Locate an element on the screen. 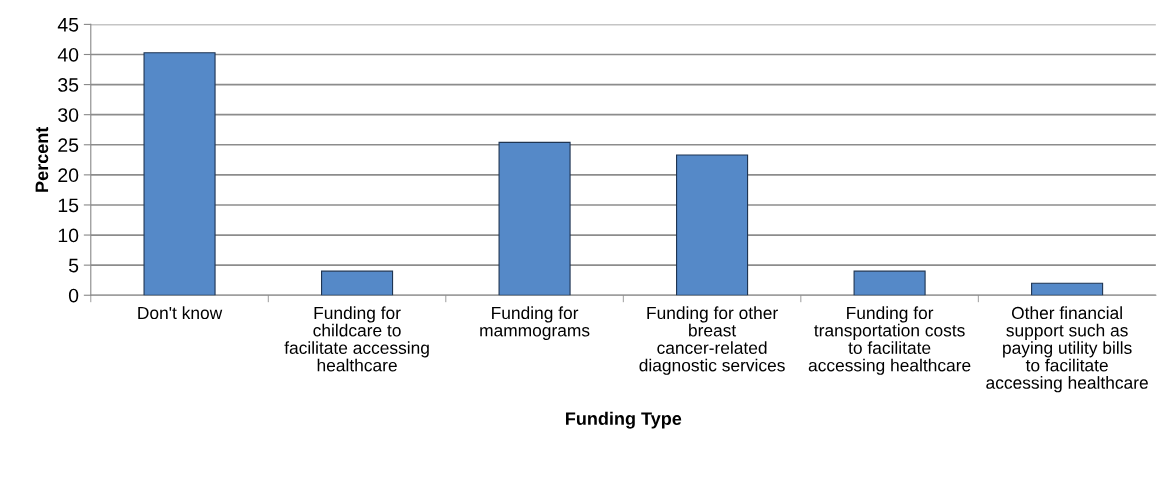 The width and height of the screenshot is (1164, 488). x-tick-label: Funding for childcare to facilitate accessing healthcare is located at coordinates (356, 339).